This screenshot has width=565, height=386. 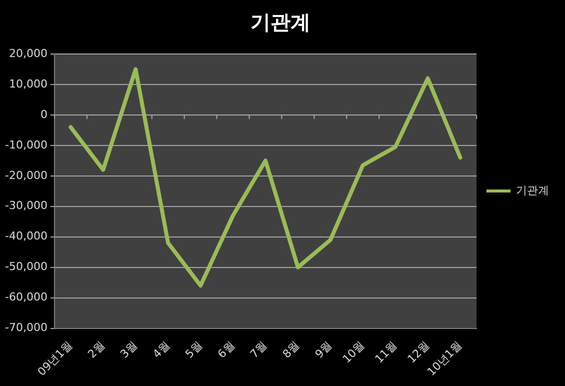 What do you see at coordinates (26, 267) in the screenshot?
I see `y-tick-label: -50,000` at bounding box center [26, 267].